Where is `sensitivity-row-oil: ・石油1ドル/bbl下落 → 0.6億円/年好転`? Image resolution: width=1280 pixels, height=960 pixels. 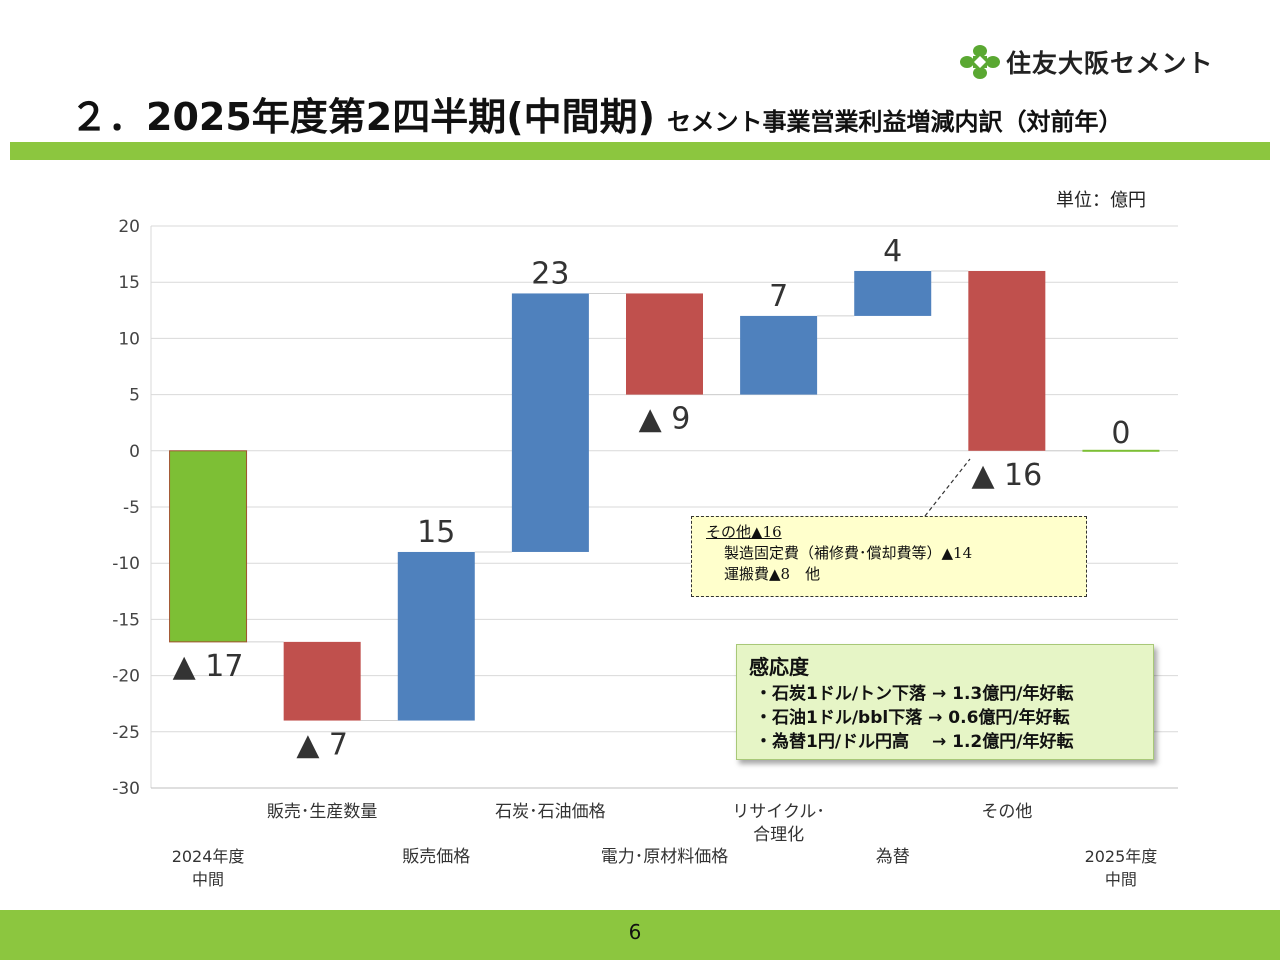 sensitivity-row-oil: ・石油1ドル/bbl下落 → 0.6億円/年好転 is located at coordinates (912, 718).